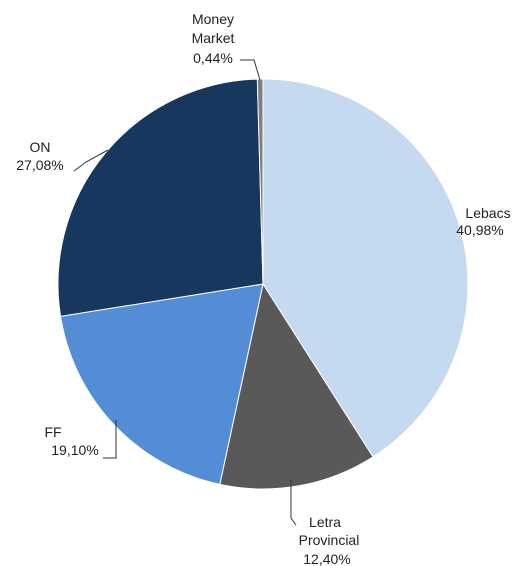 The image size is (519, 566). Describe the element at coordinates (296, 386) in the screenshot. I see `pie-slice-letra-provincial` at that location.